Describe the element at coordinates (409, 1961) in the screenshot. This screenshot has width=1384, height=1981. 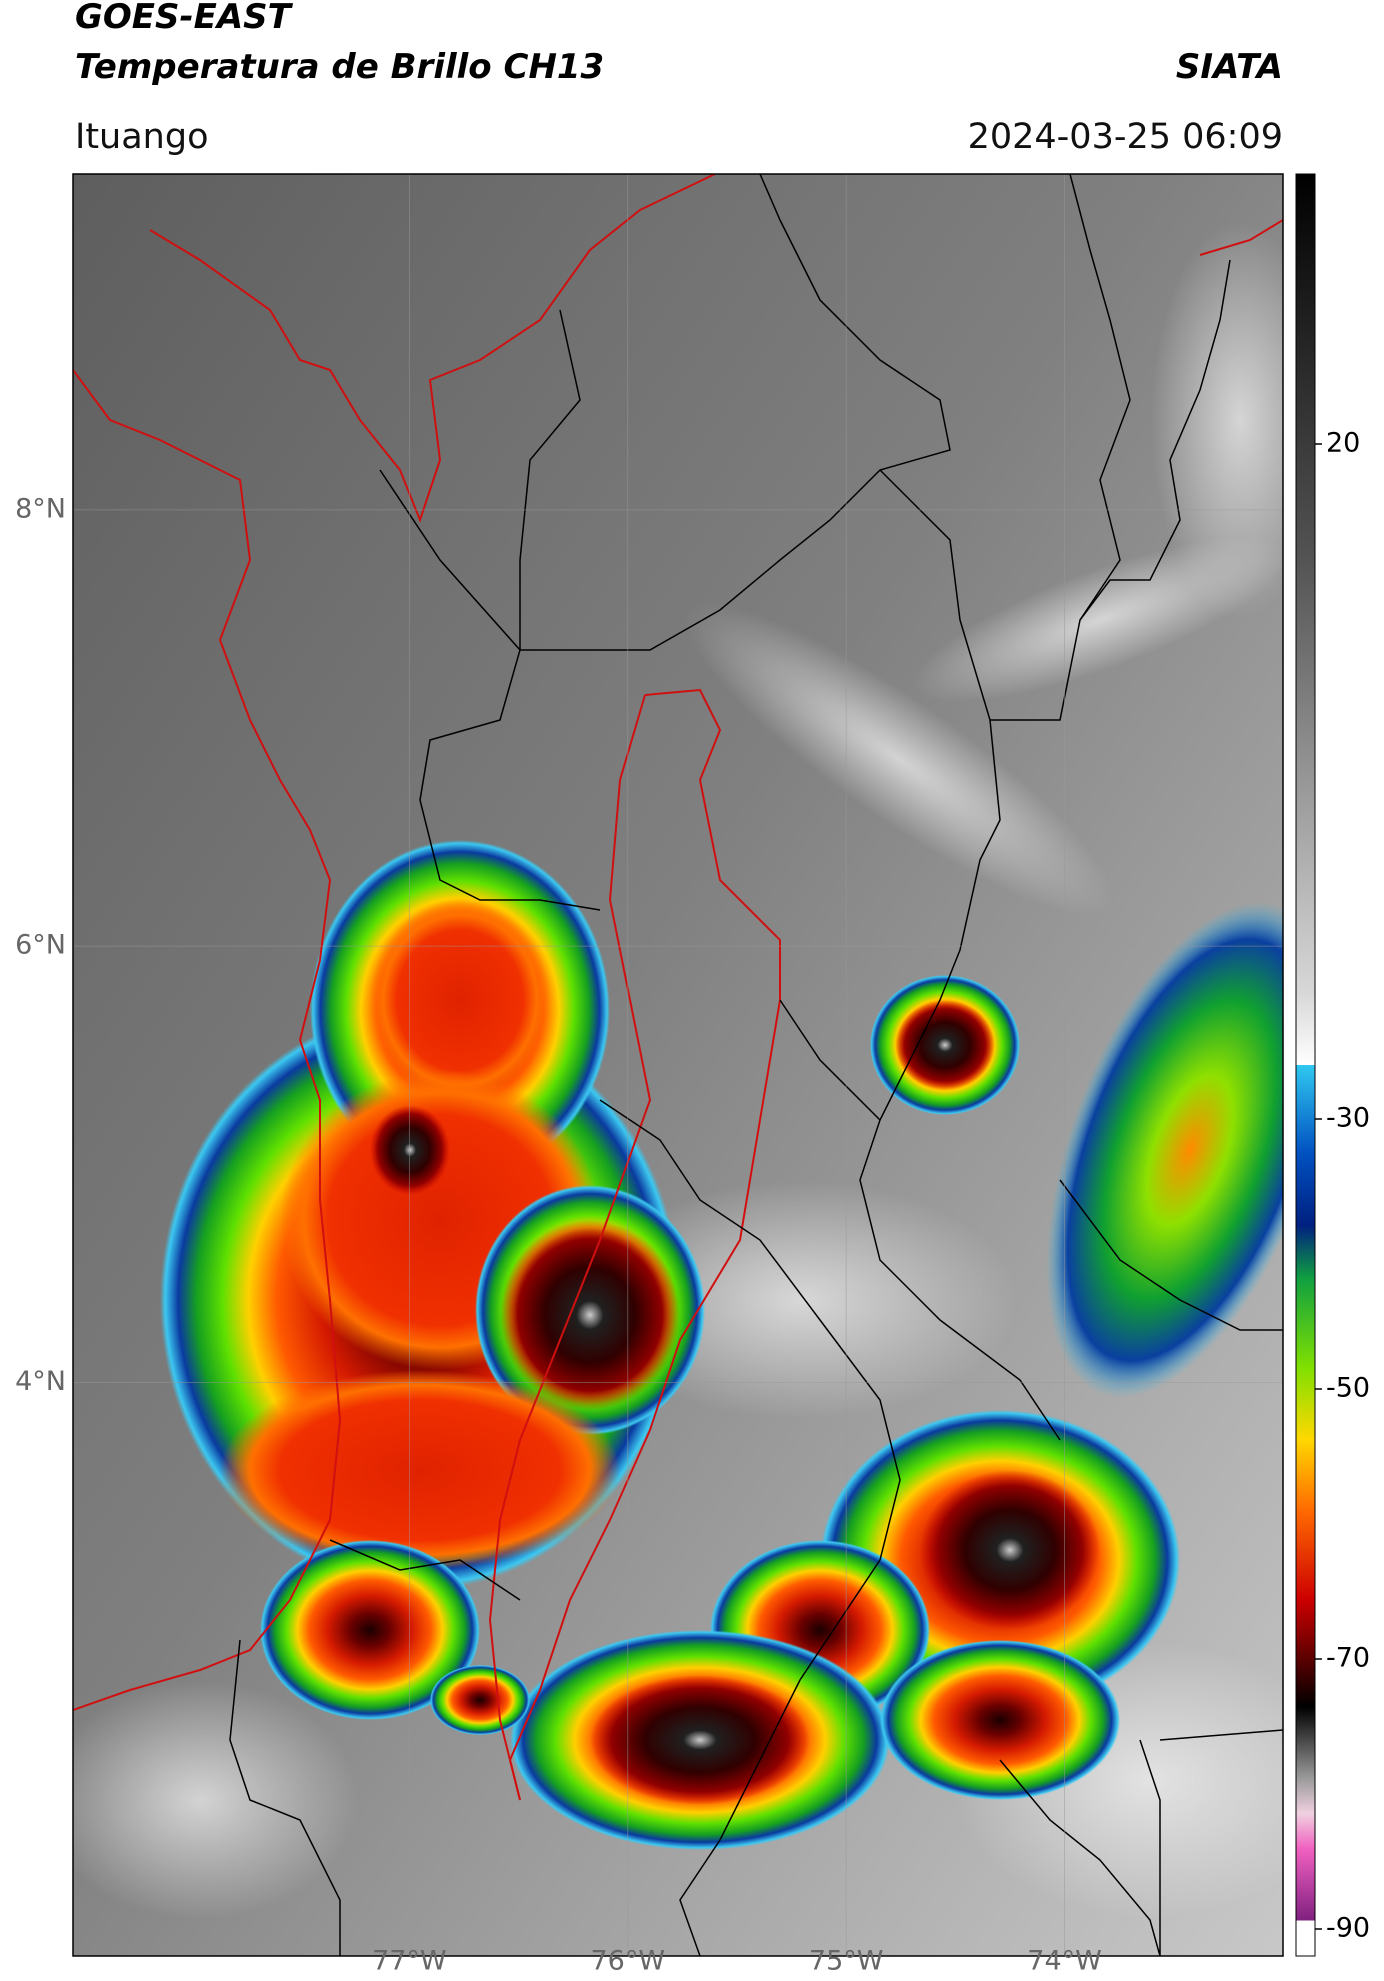
I see `lon-tick-label: 77°W` at that location.